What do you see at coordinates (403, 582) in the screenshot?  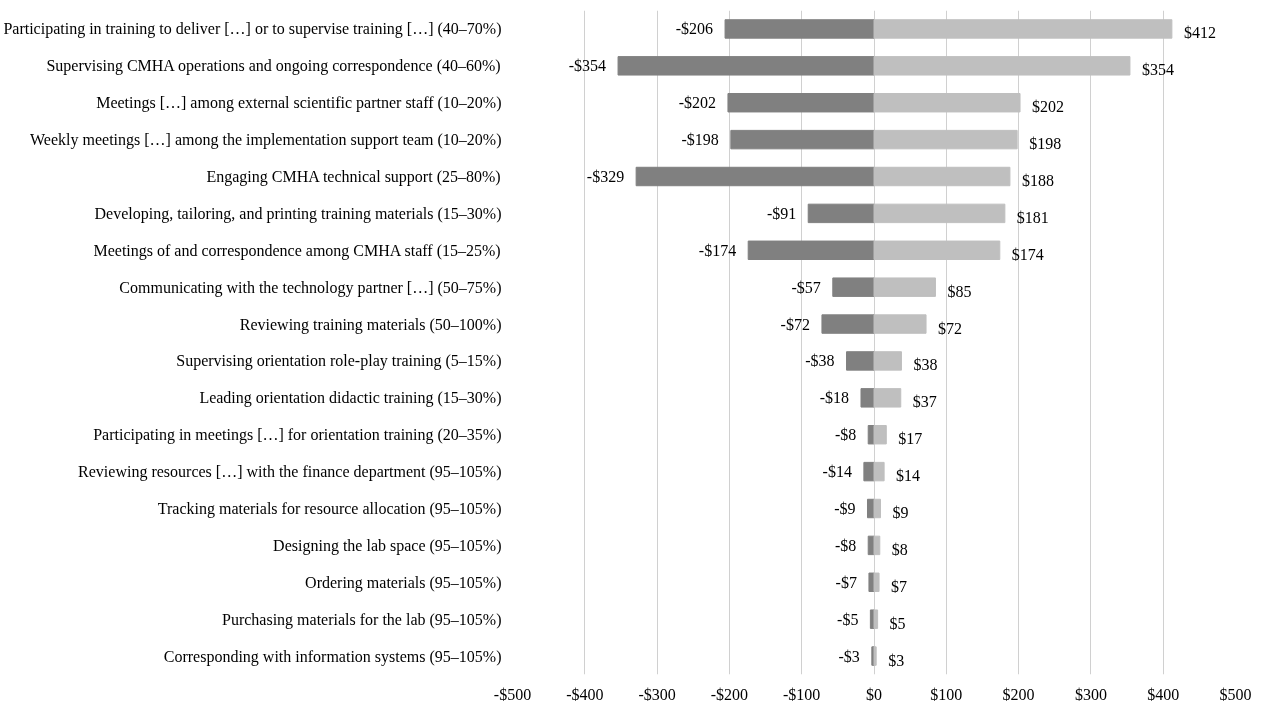 I see `y-tick-label: Ordering materials (95–105%)` at bounding box center [403, 582].